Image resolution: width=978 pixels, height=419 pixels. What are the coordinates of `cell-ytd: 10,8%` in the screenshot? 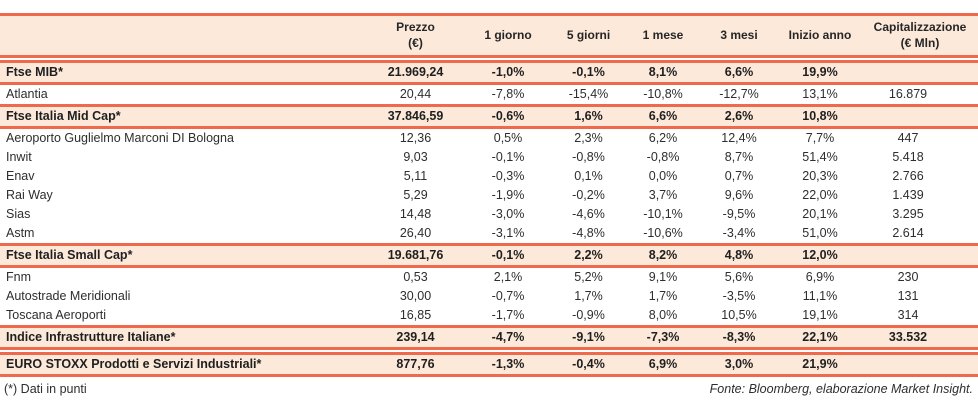 It's located at (820, 116).